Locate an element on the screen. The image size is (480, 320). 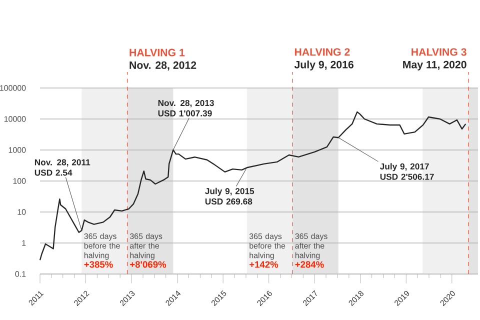
annotation: +385% is located at coordinates (98, 264).